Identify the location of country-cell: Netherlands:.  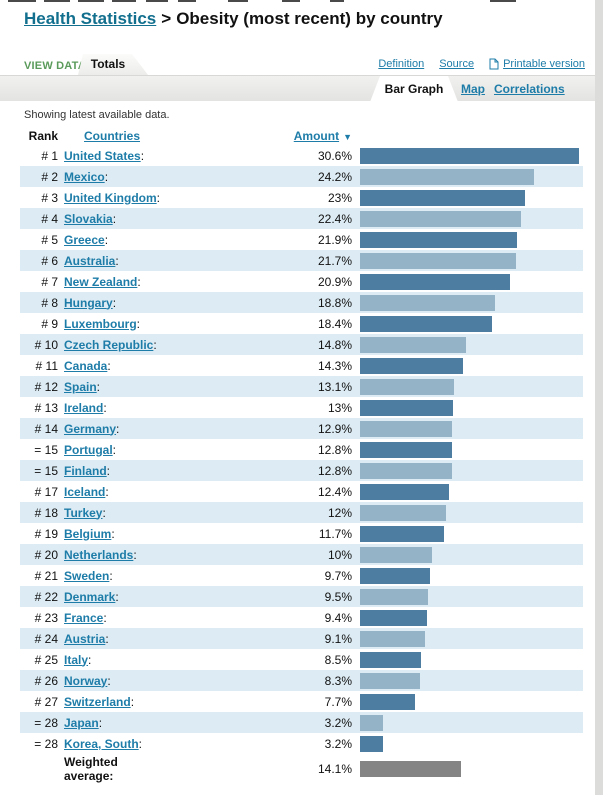
(173, 555).